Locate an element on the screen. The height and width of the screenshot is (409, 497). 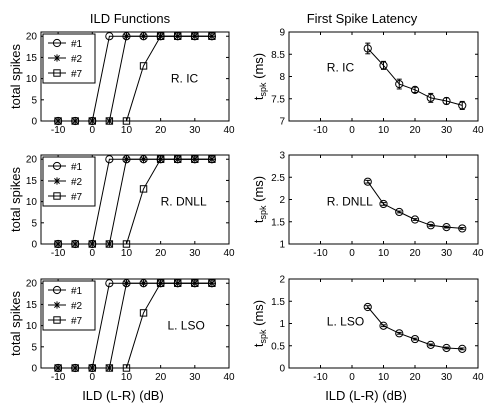
y-tick-label: 2 is located at coordinates (282, 280).